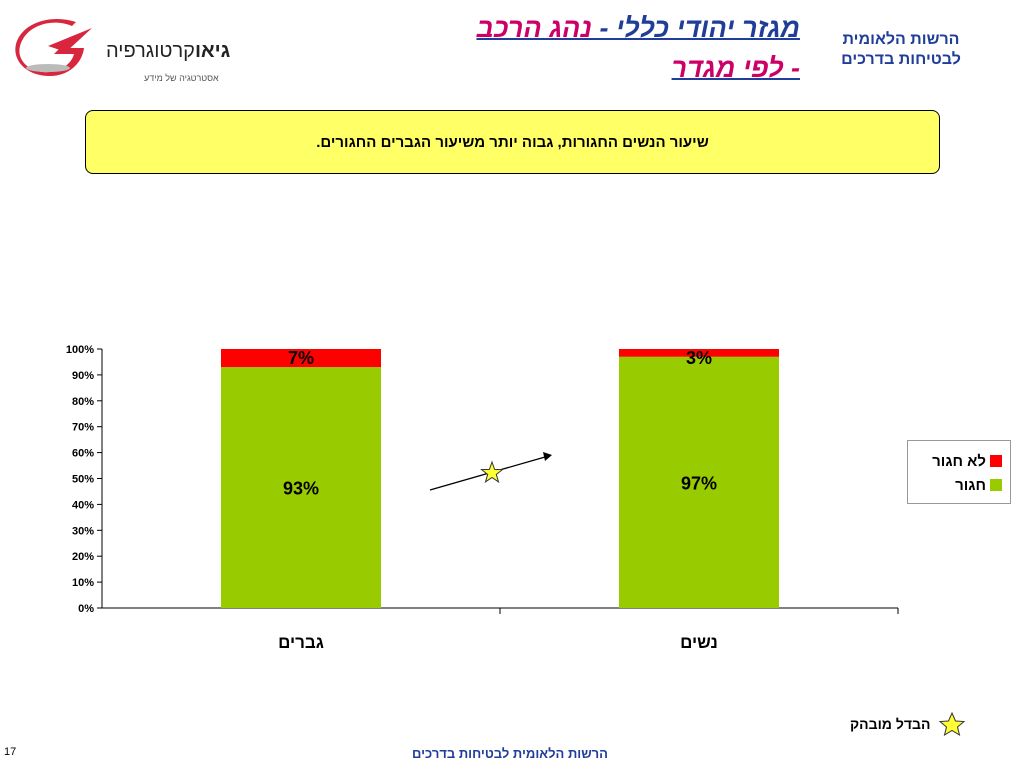  Describe the element at coordinates (83, 505) in the screenshot. I see `y-tick-label: 40%` at that location.